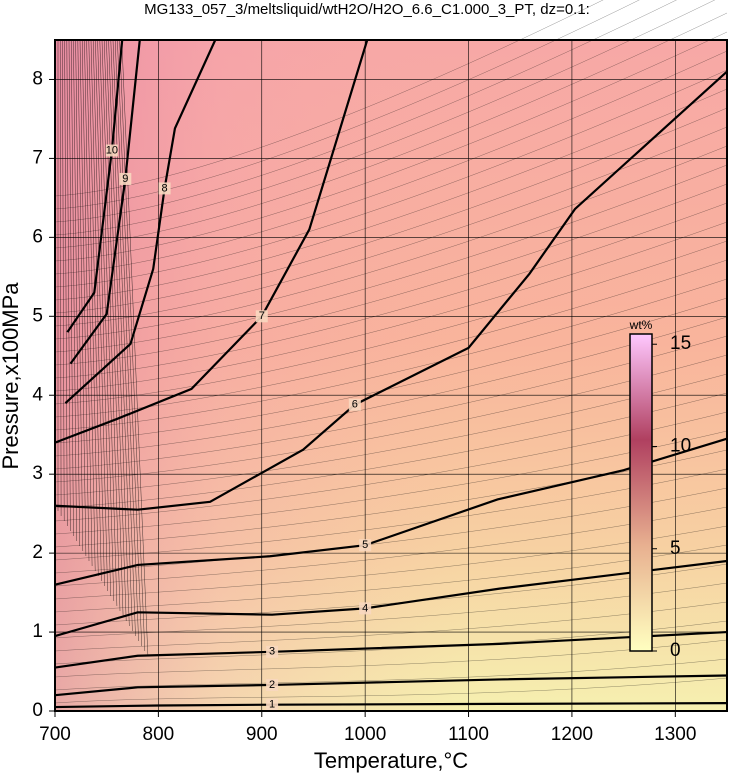 The image size is (734, 781). I want to click on colorbar-tick-label: 15, so click(680, 343).